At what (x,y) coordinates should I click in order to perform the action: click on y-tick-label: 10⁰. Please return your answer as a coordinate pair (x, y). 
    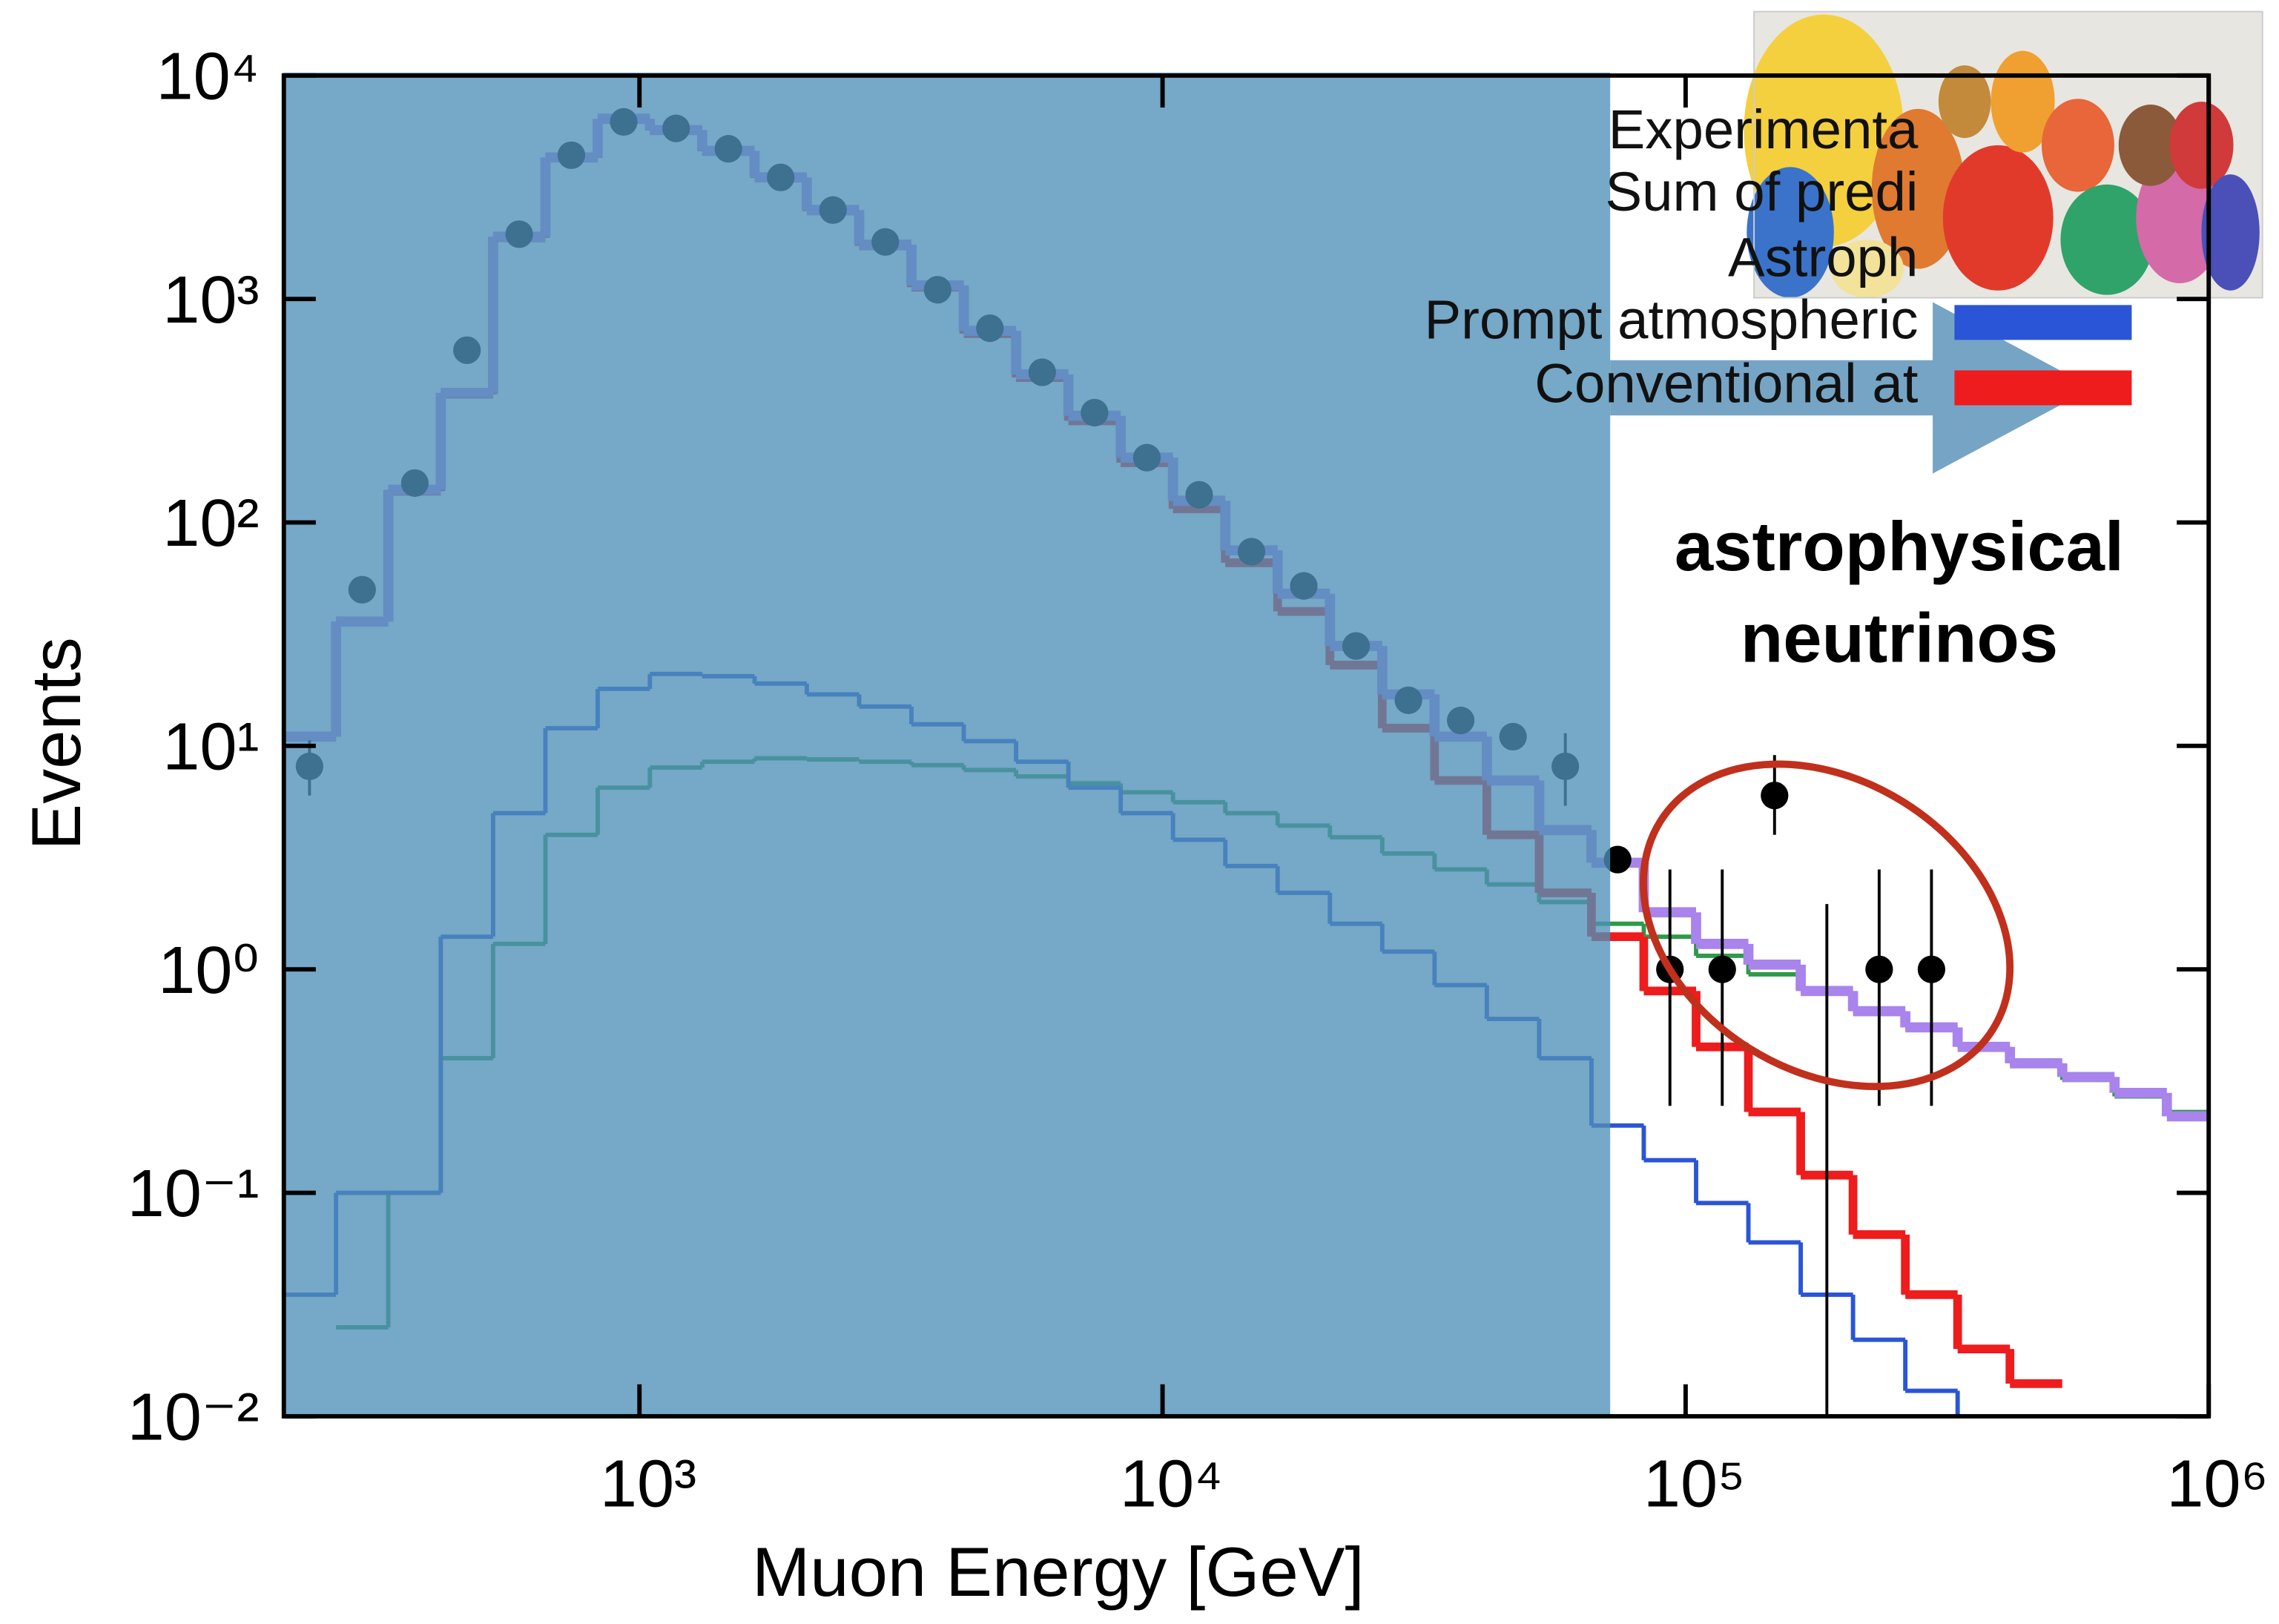
    Looking at the image, I should click on (208, 971).